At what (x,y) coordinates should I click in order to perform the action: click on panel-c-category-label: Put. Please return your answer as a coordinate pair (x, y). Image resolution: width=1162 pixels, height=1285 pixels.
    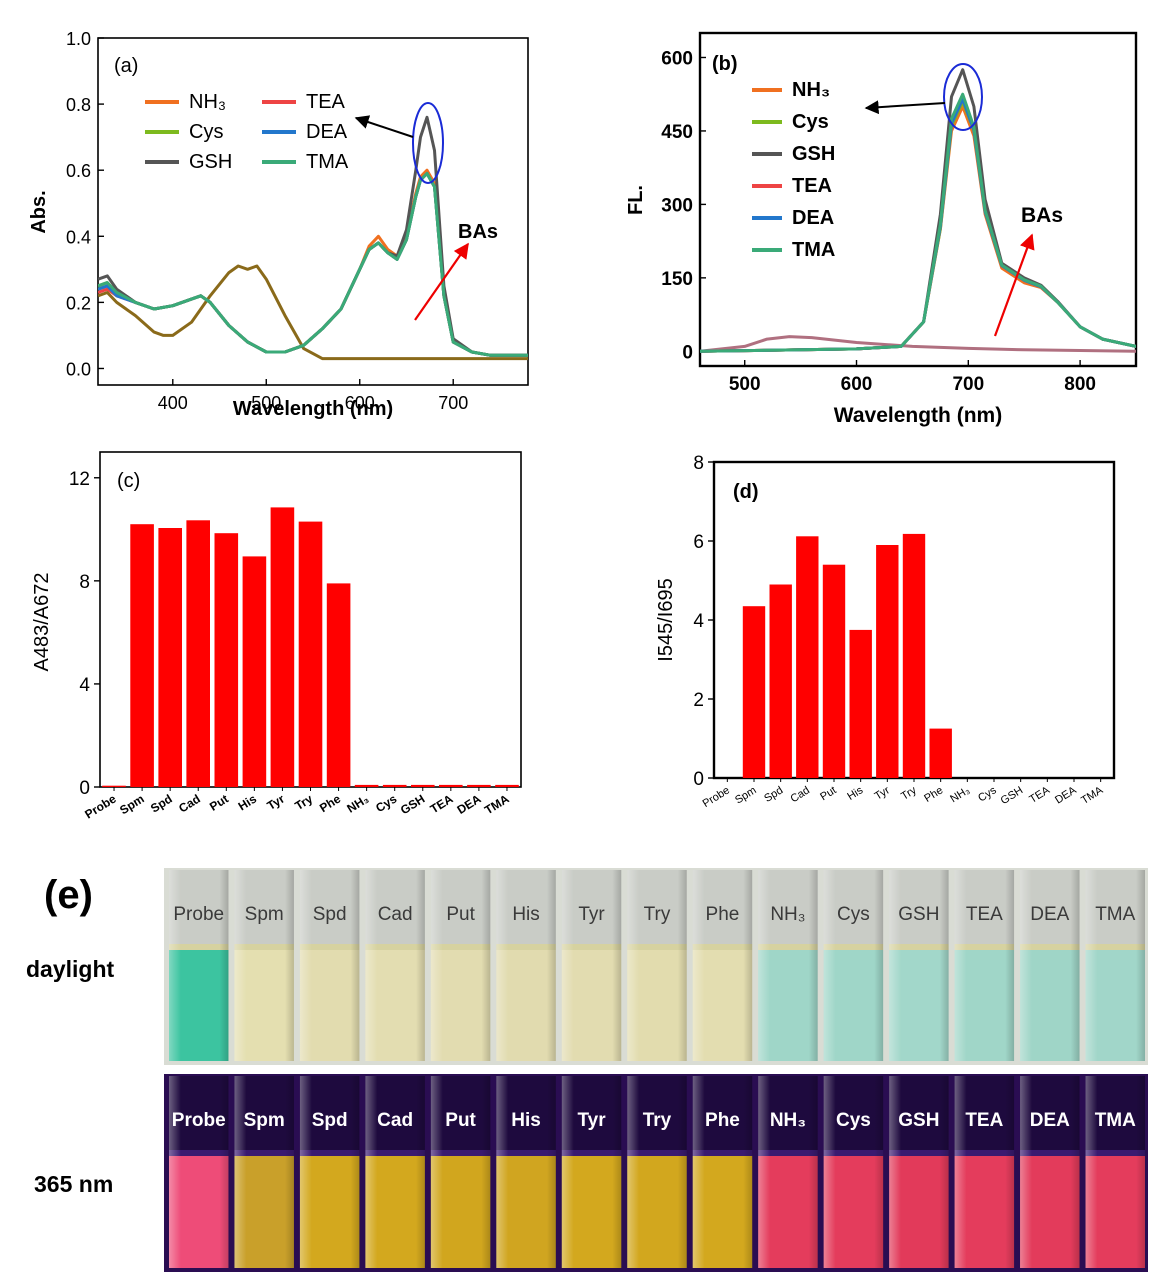
    Looking at the image, I should click on (219, 803).